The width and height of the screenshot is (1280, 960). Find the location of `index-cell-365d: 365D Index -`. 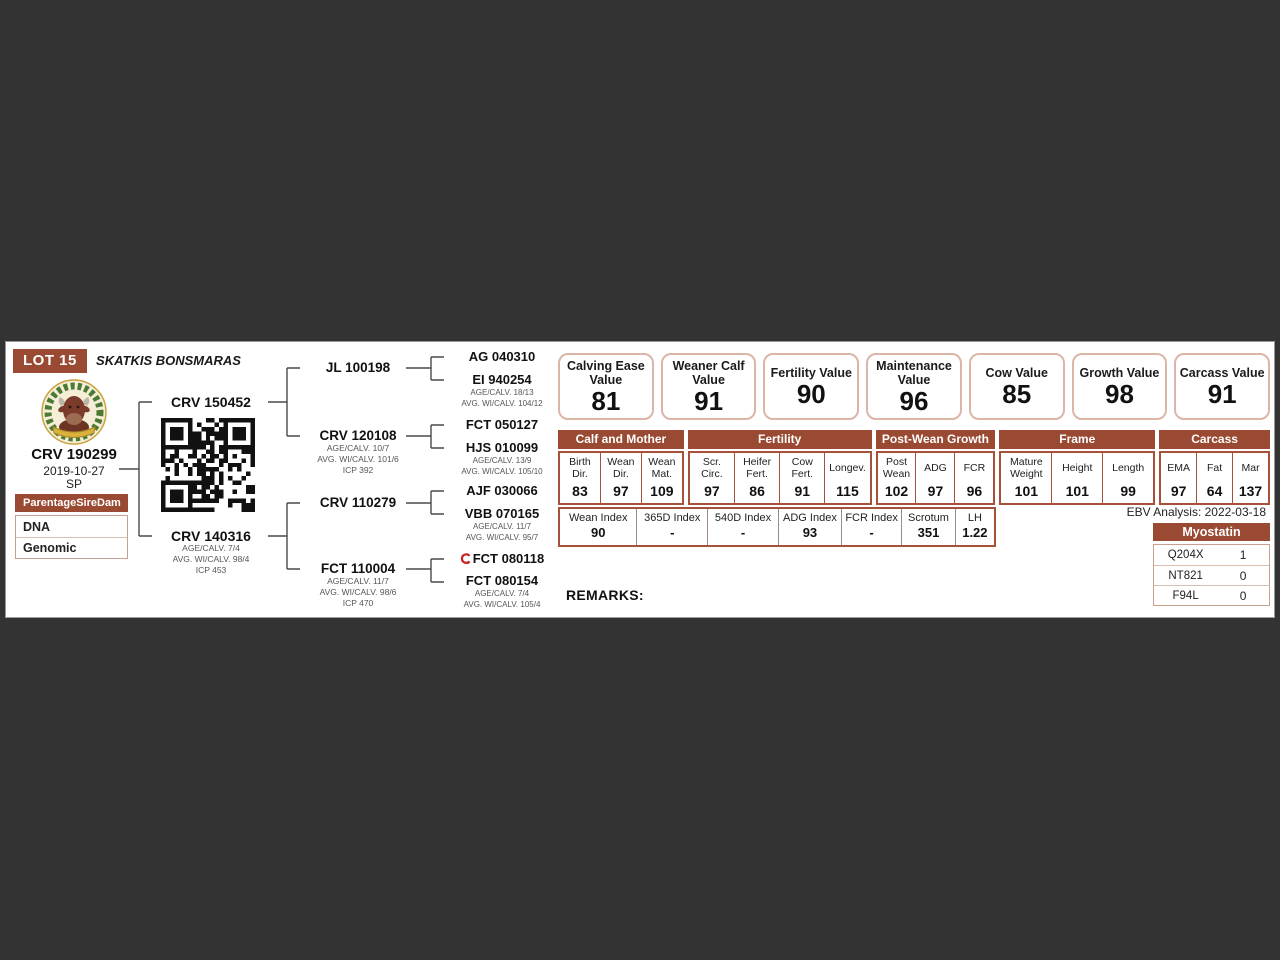

index-cell-365d: 365D Index - is located at coordinates (671, 527).